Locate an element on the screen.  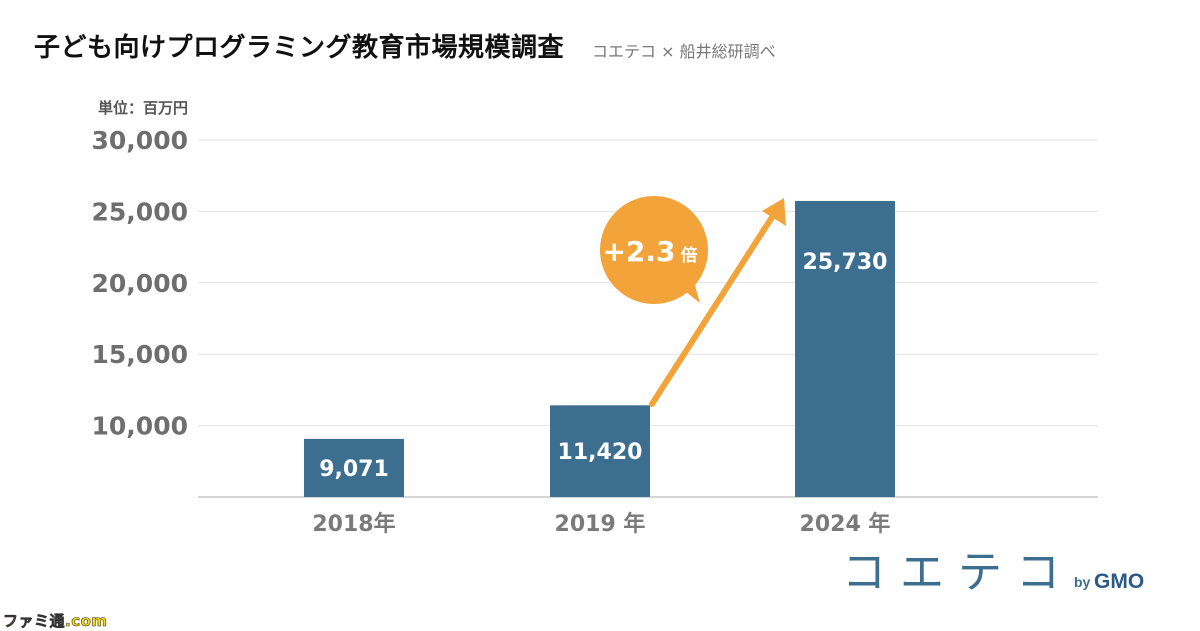
source-note: コエテコ × 船井総研調べ is located at coordinates (684, 51).